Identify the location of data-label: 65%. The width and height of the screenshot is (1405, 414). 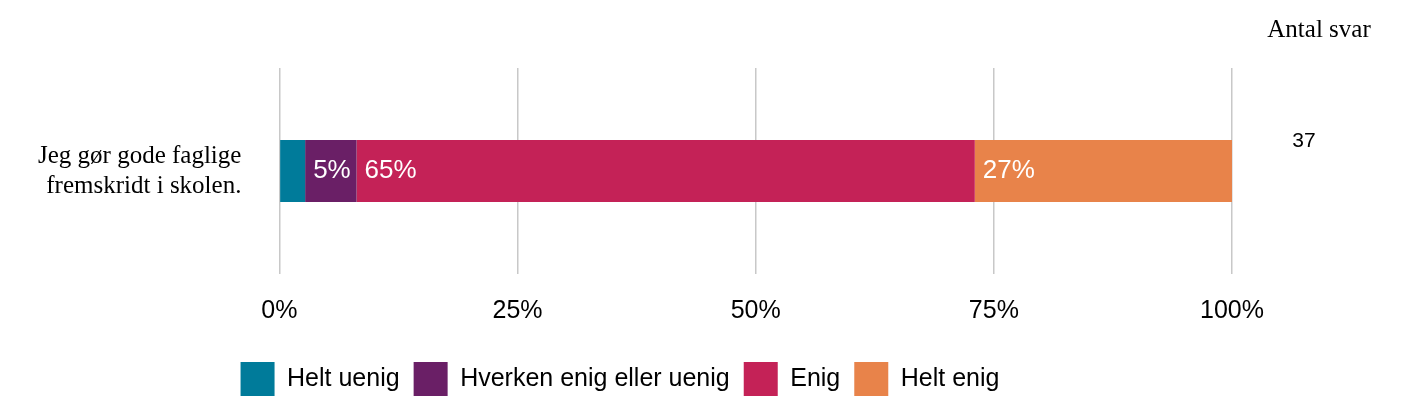
(390, 169).